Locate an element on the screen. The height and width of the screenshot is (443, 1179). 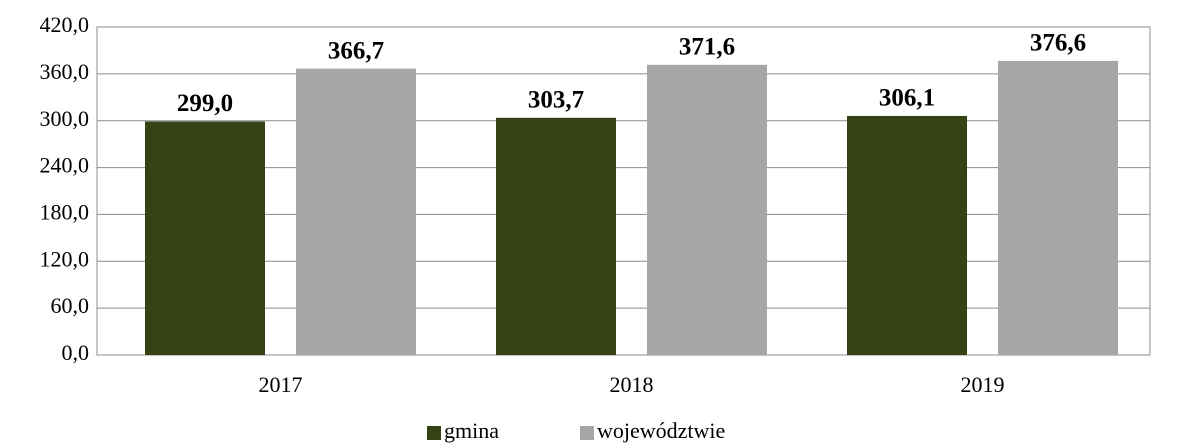
value-label: 371,6 is located at coordinates (707, 47).